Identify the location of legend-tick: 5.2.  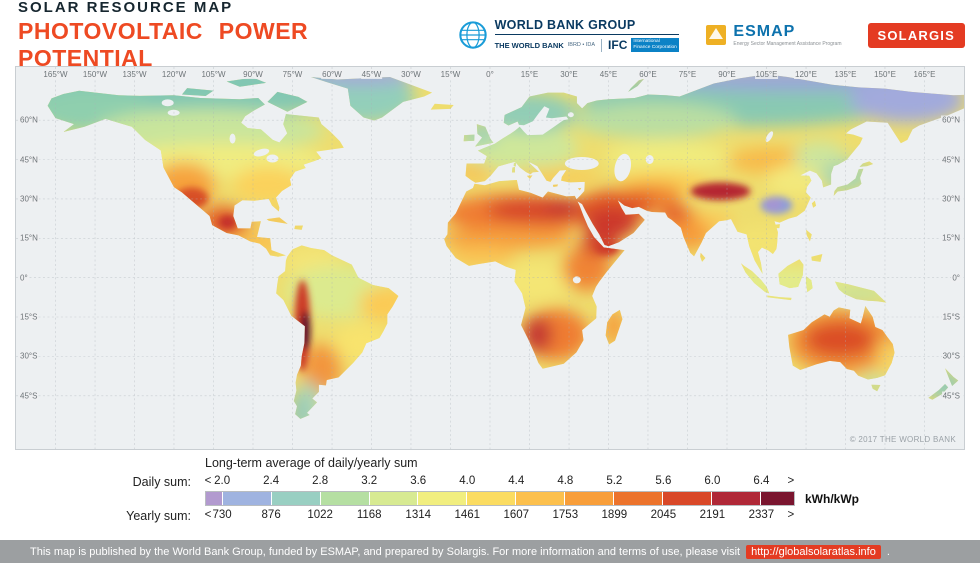
(614, 481).